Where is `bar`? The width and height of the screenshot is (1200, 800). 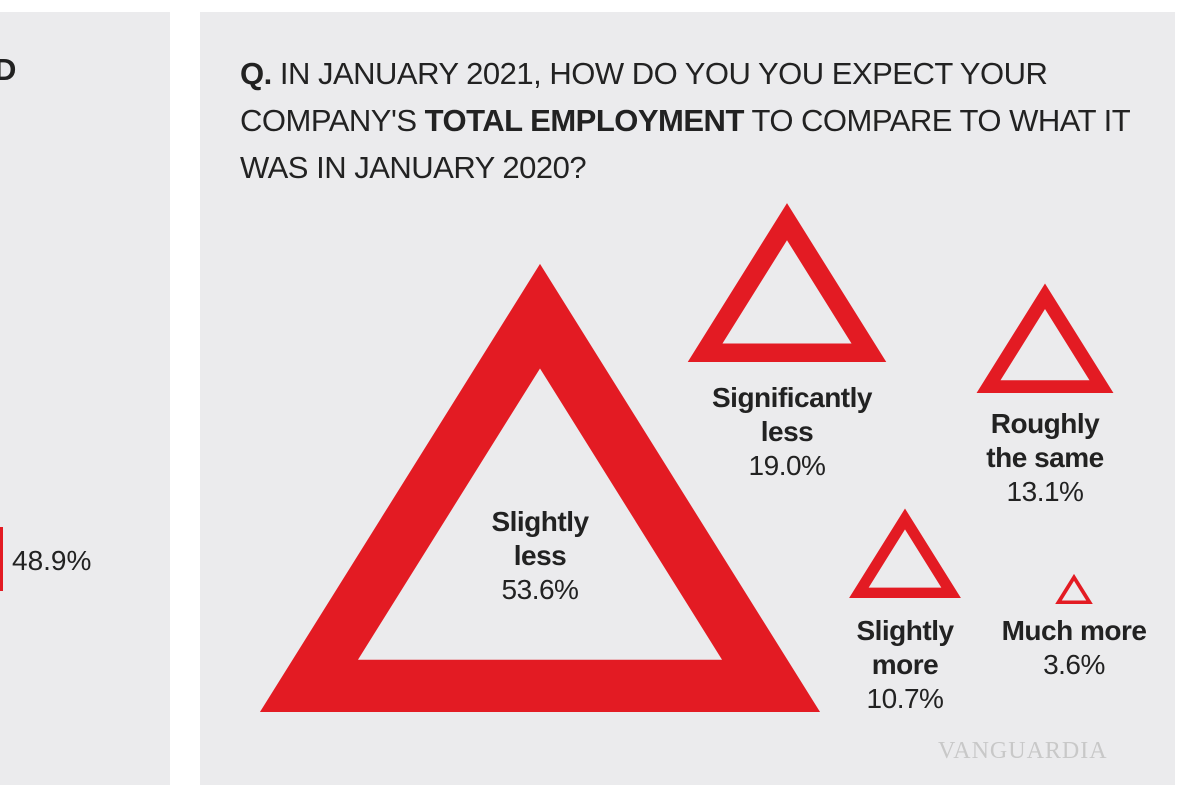
bar is located at coordinates (1, 559).